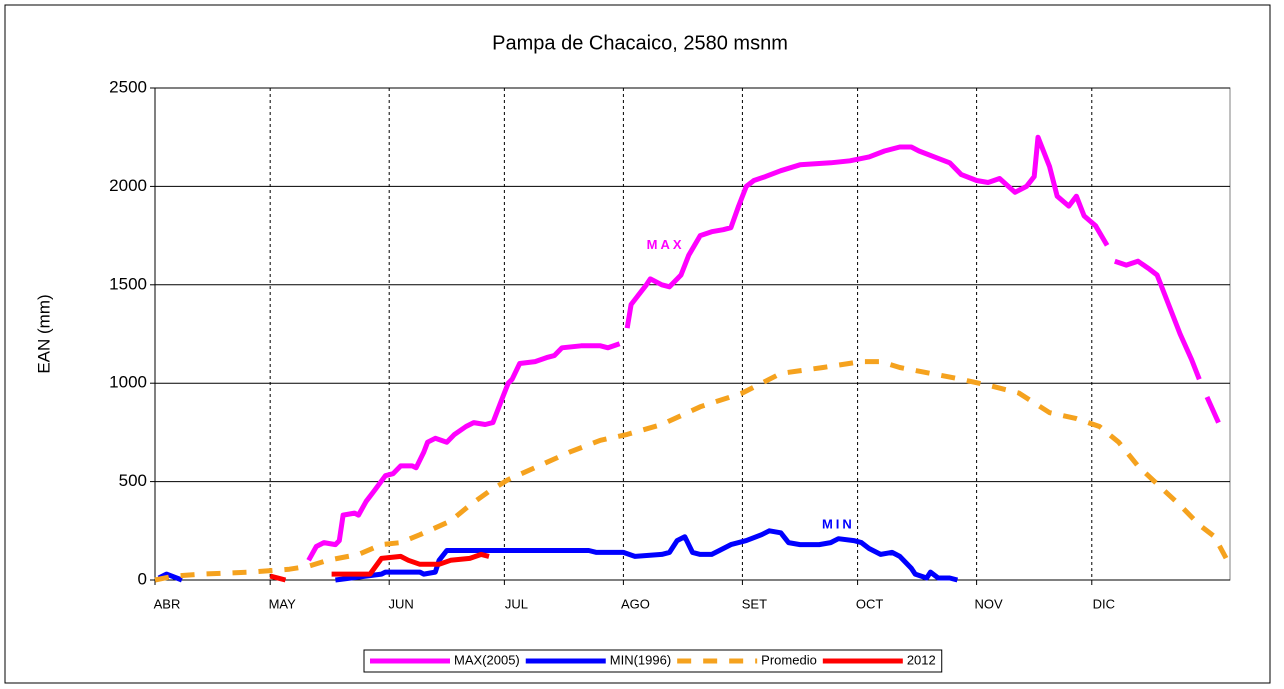 This screenshot has height=689, width=1284. Describe the element at coordinates (640, 659) in the screenshot. I see `legend-label: MIN(1996)` at that location.